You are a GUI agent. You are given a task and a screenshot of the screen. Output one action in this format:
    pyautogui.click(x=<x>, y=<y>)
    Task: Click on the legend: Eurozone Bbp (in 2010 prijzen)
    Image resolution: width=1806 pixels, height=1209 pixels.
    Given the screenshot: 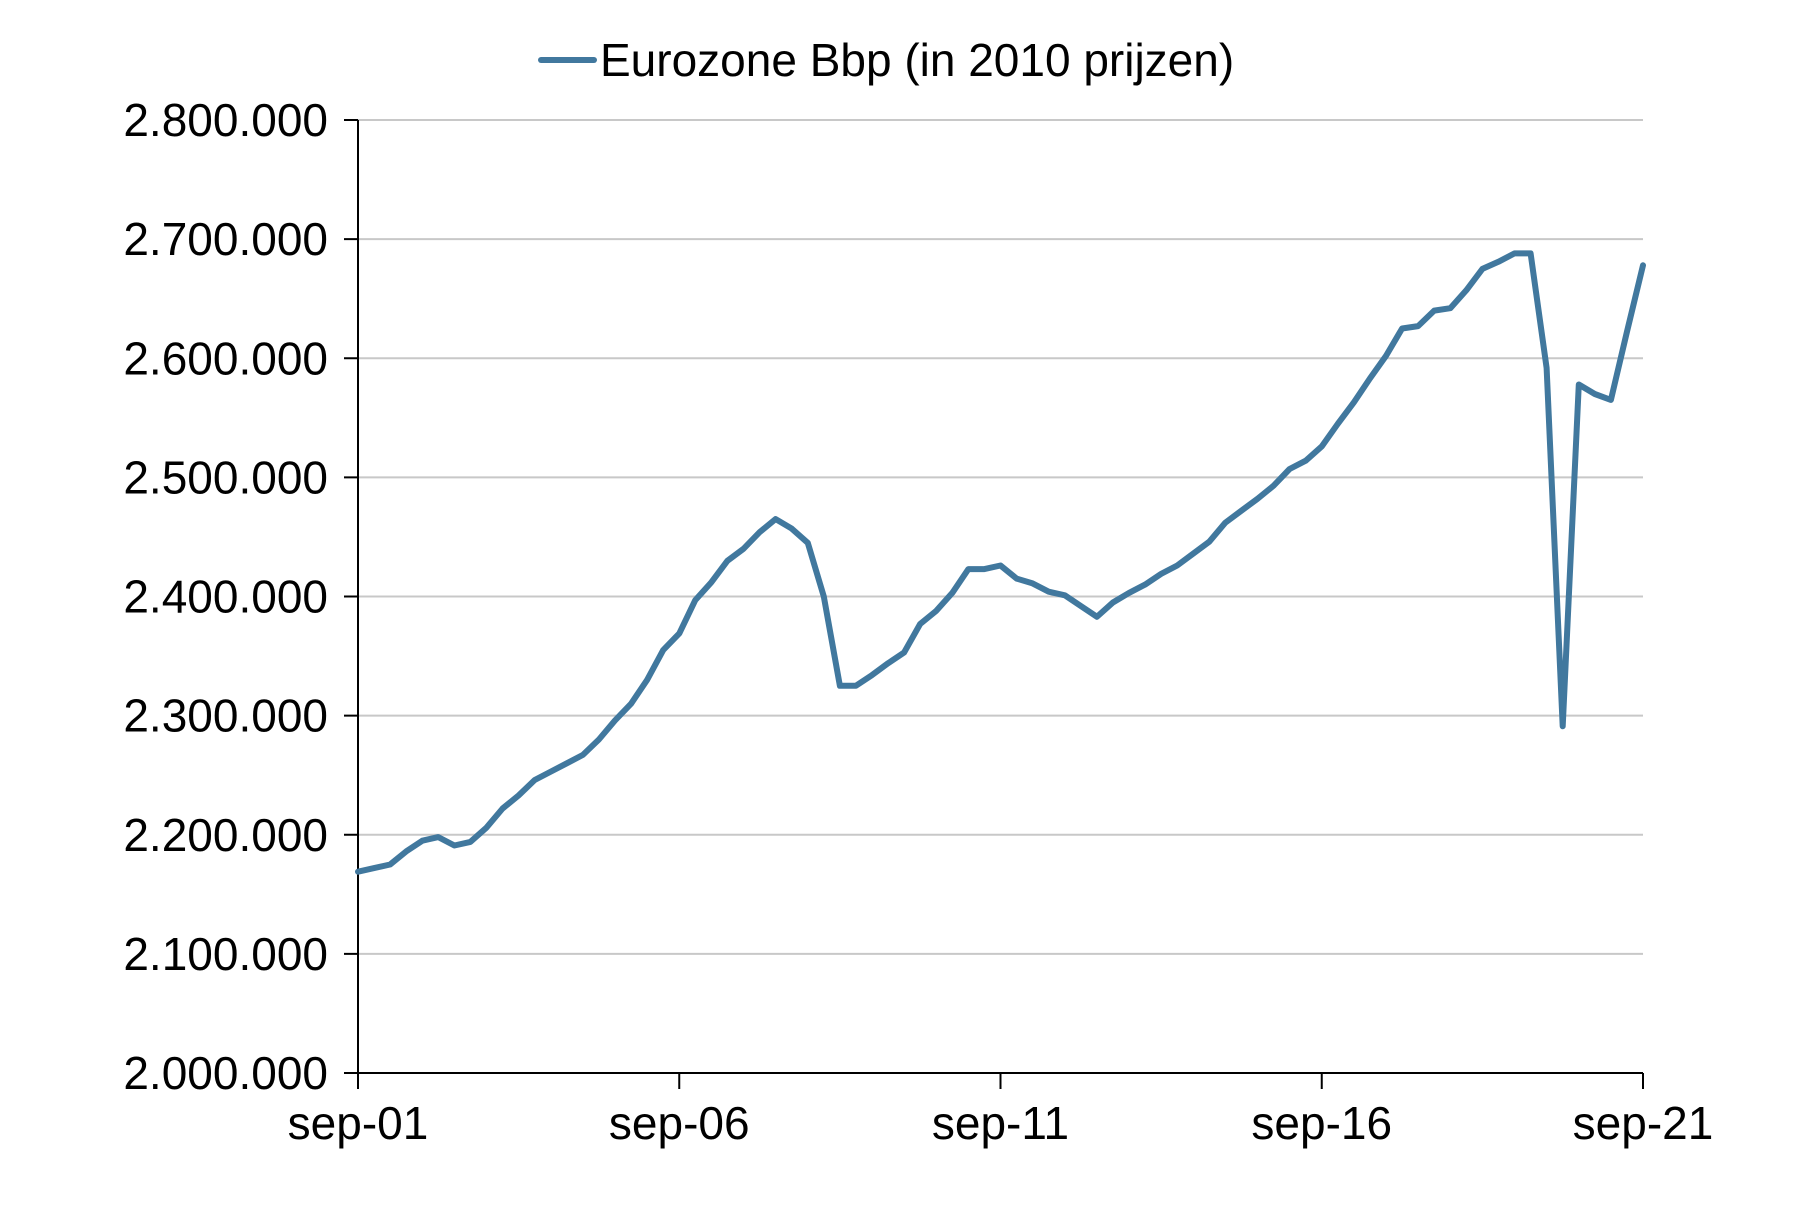 What is the action you would take?
    pyautogui.click(x=886, y=60)
    